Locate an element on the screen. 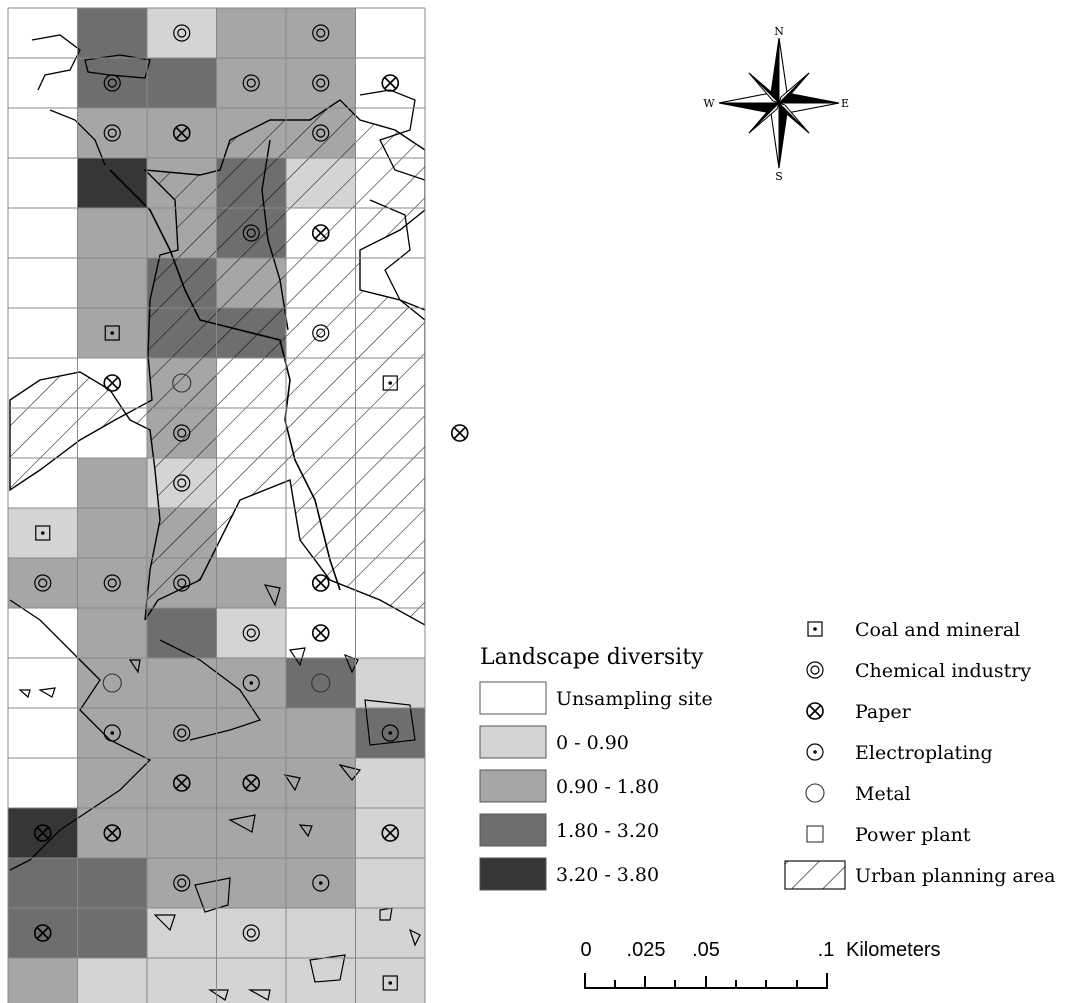 This screenshot has height=1003, width=1075. electroplating-icon is located at coordinates (815, 752).